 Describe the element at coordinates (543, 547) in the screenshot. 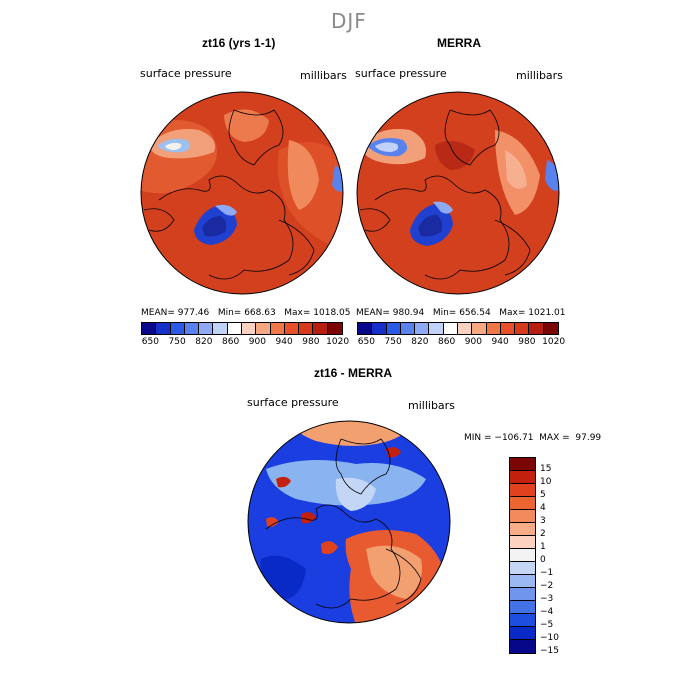

I see `diff-colorbar-tick-label: 1` at that location.